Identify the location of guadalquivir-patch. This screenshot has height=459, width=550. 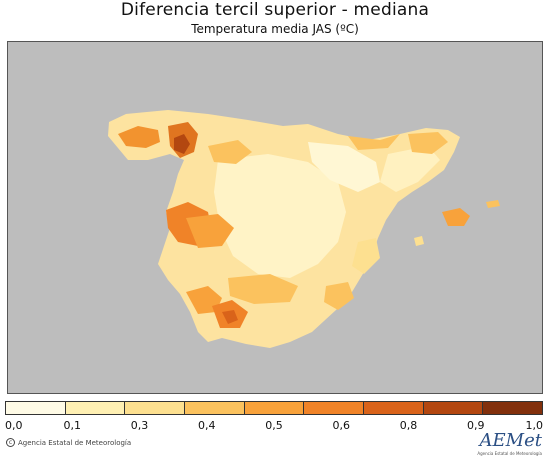
(263, 289).